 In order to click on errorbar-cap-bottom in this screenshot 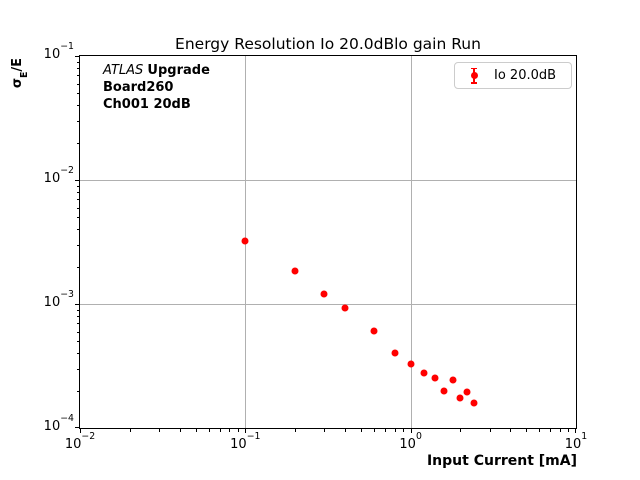, I will do `click(474, 83)`.